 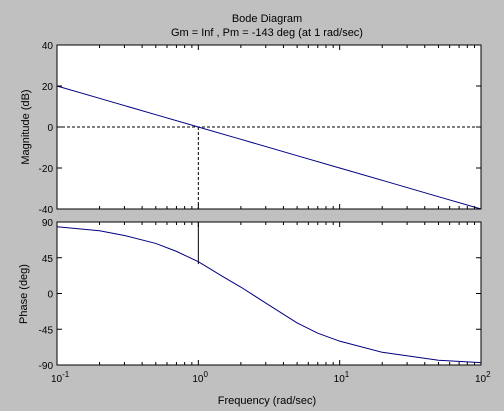 What do you see at coordinates (46, 169) in the screenshot?
I see `magnitude-y-tick-label: -20` at bounding box center [46, 169].